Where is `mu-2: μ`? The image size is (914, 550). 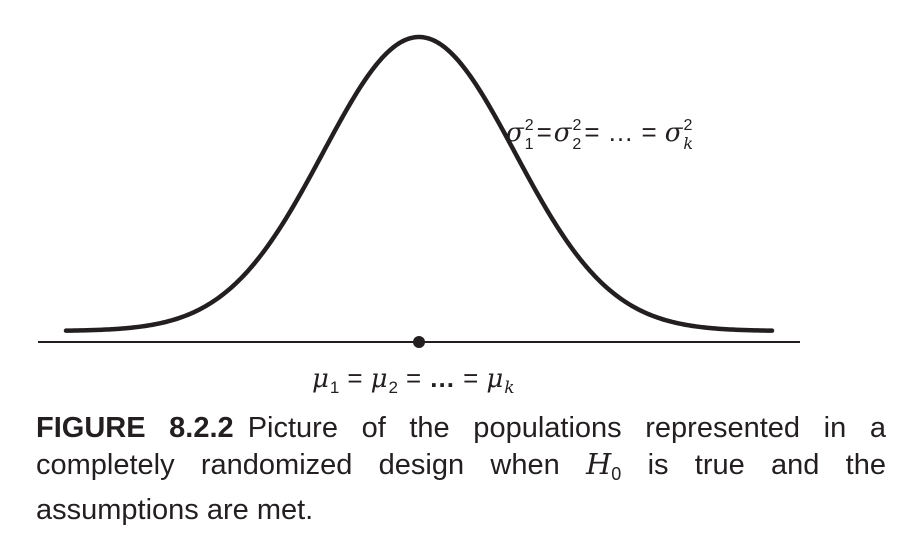
mu-2: μ is located at coordinates (379, 379).